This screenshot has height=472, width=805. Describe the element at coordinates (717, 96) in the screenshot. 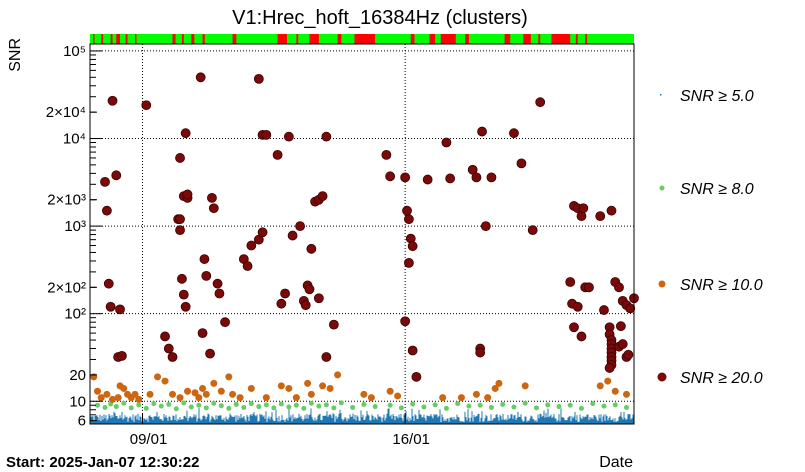

I see `legend-label: SNR ≥ 5.0` at that location.